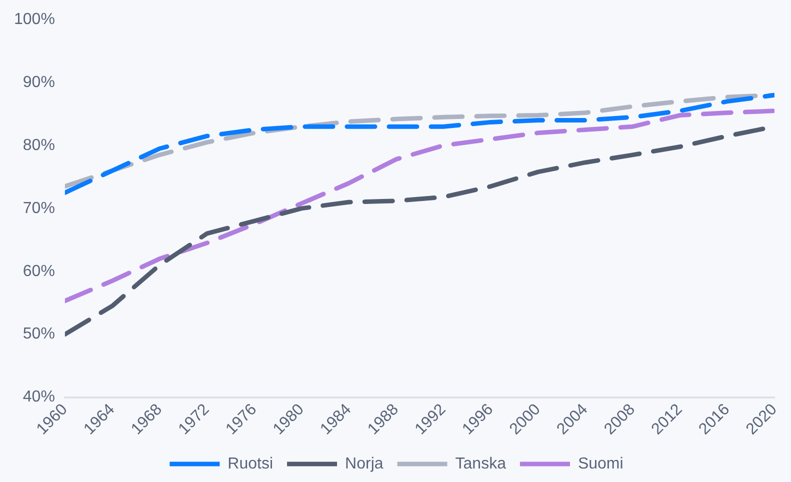  What do you see at coordinates (364, 463) in the screenshot?
I see `legend-label: Norja` at bounding box center [364, 463].